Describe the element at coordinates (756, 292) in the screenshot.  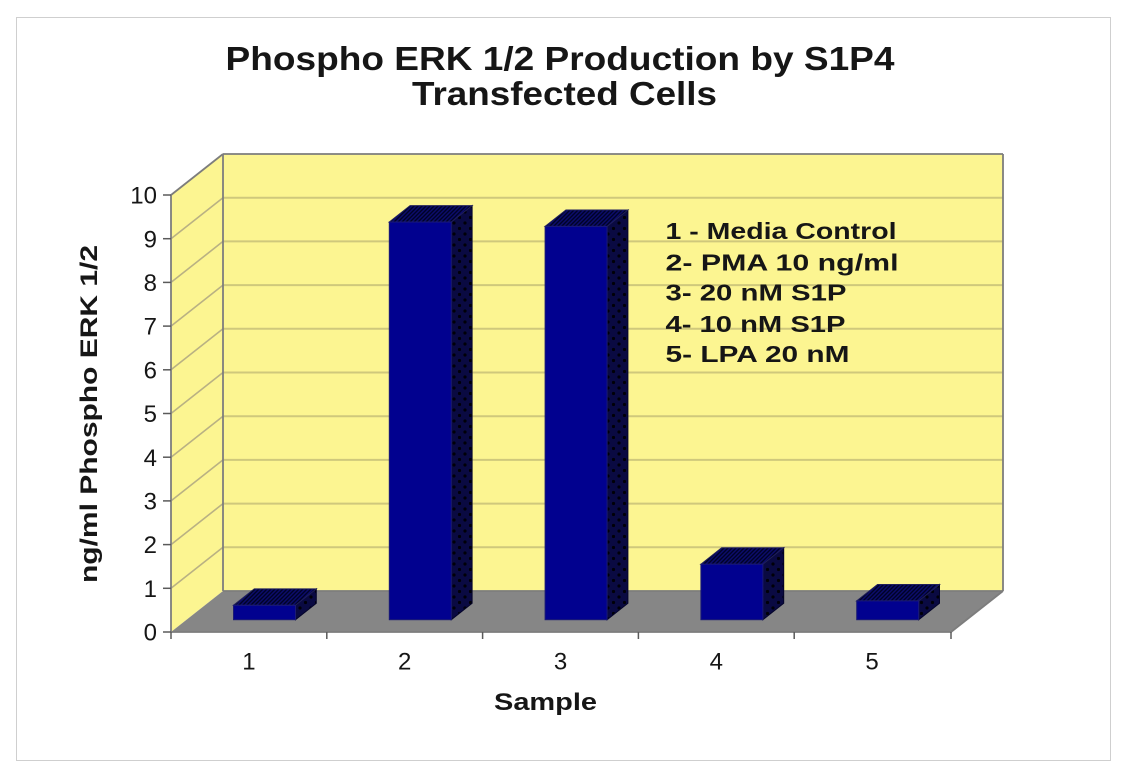
I see `svg-text: 3- 20 nM S1P` at that location.